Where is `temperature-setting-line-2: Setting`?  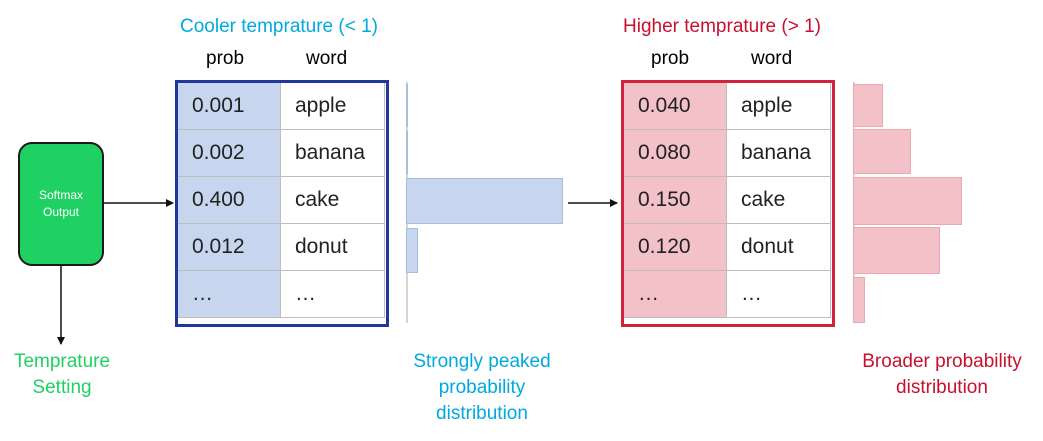 temperature-setting-line-2: Setting is located at coordinates (62, 387).